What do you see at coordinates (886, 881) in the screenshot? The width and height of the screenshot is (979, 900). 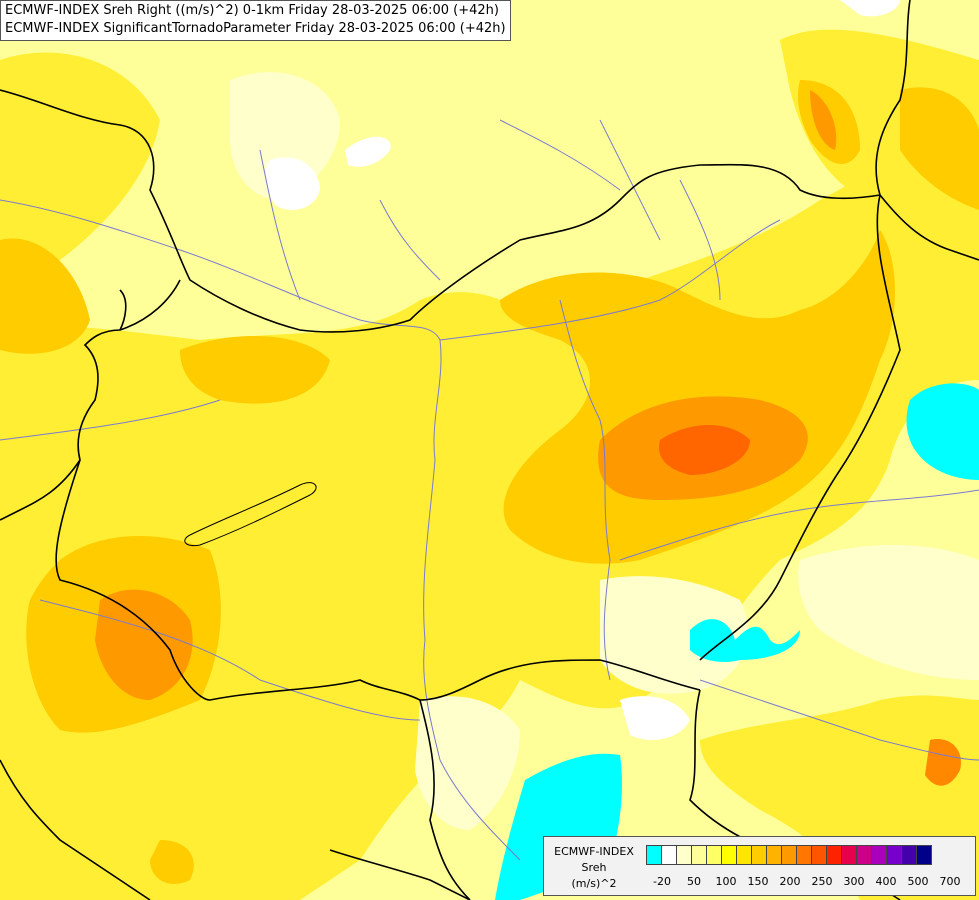 I see `legend-tick-label: 400` at bounding box center [886, 881].